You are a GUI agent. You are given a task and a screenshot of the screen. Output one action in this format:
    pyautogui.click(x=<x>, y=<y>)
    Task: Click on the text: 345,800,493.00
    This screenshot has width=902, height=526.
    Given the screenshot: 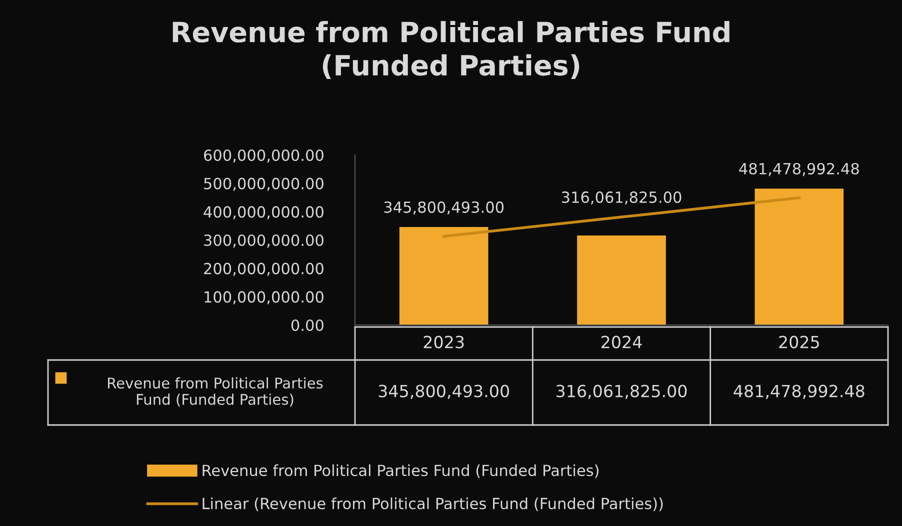 What is the action you would take?
    pyautogui.click(x=444, y=208)
    